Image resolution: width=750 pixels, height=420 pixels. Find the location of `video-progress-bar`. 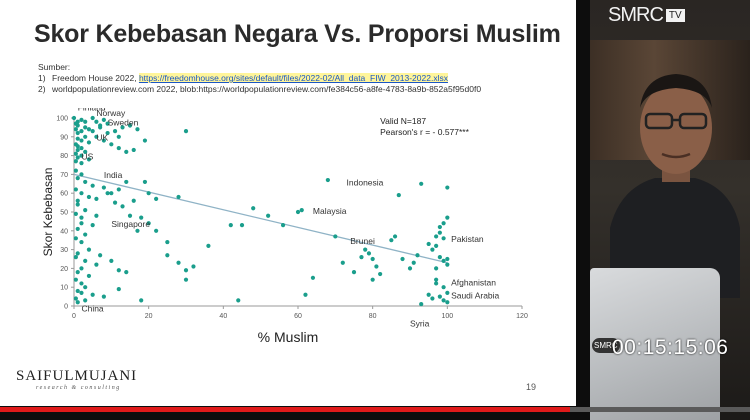

video-progress-bar is located at coordinates (375, 409).